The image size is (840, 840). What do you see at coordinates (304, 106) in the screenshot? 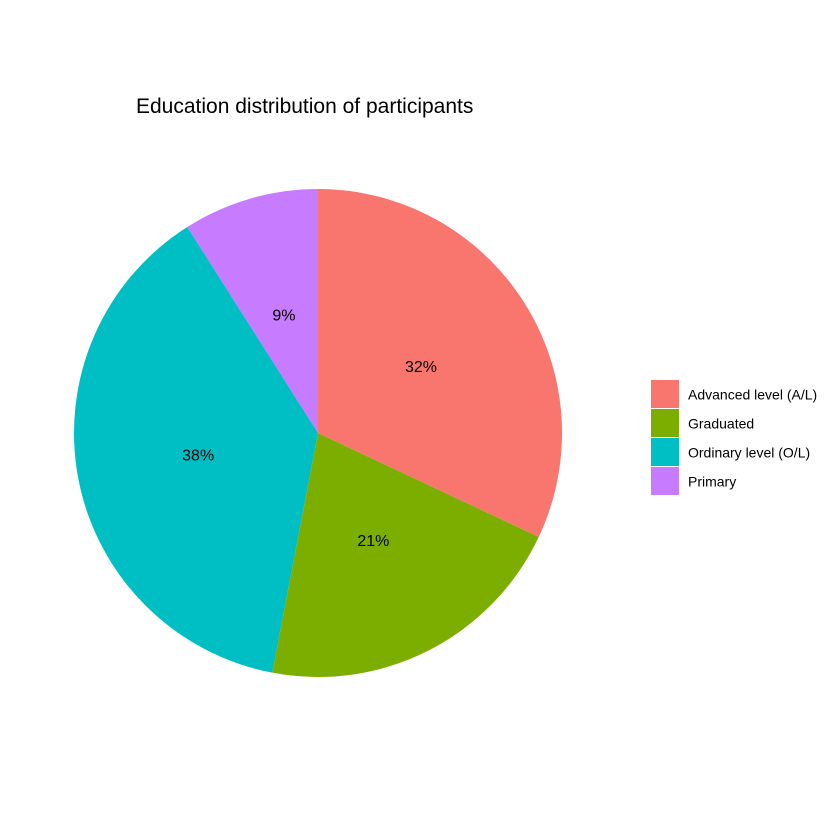
I see `chart-title: Education distribution of participants` at bounding box center [304, 106].